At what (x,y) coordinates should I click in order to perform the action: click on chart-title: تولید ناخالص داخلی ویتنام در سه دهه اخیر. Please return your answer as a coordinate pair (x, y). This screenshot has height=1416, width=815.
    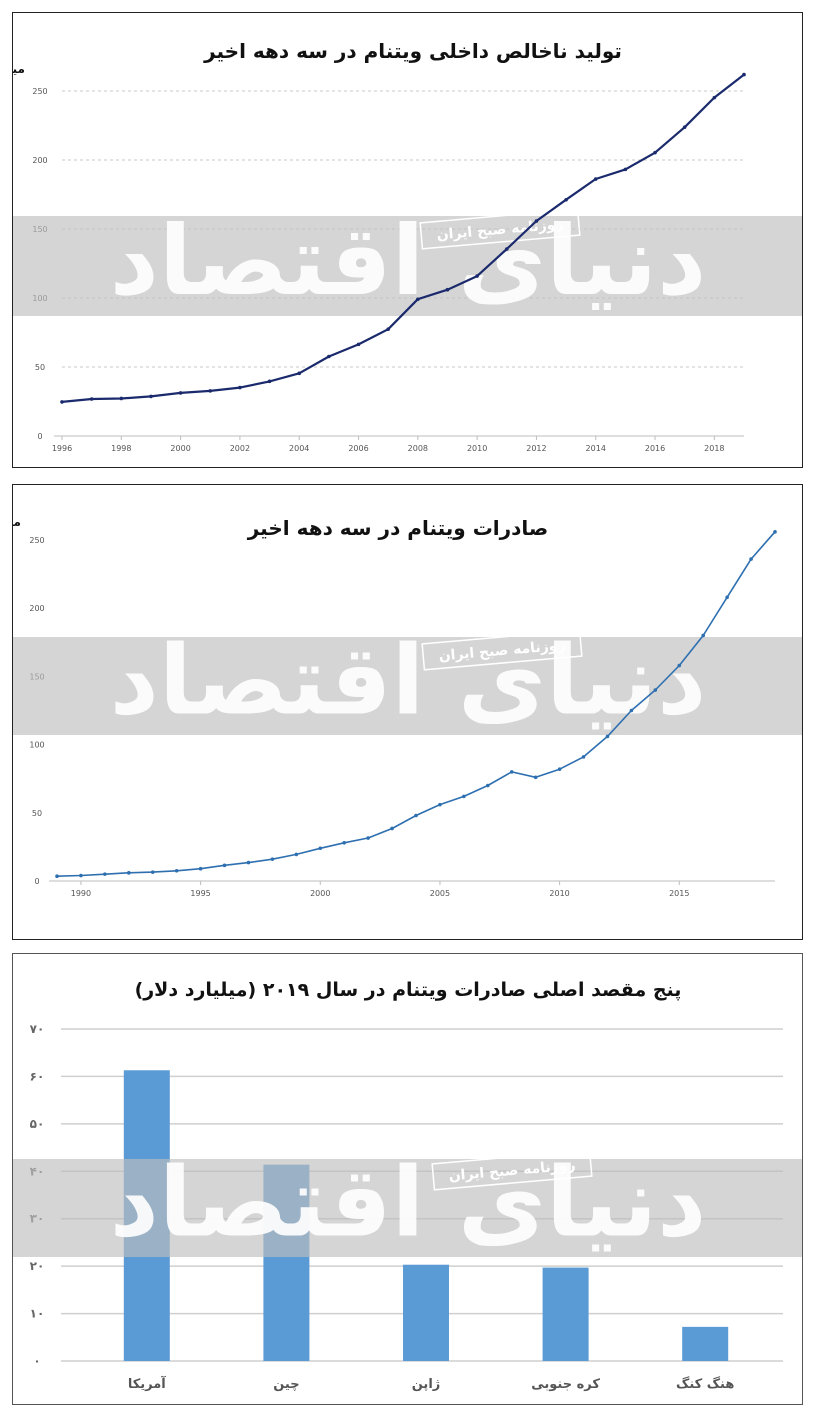
    Looking at the image, I should click on (412, 51).